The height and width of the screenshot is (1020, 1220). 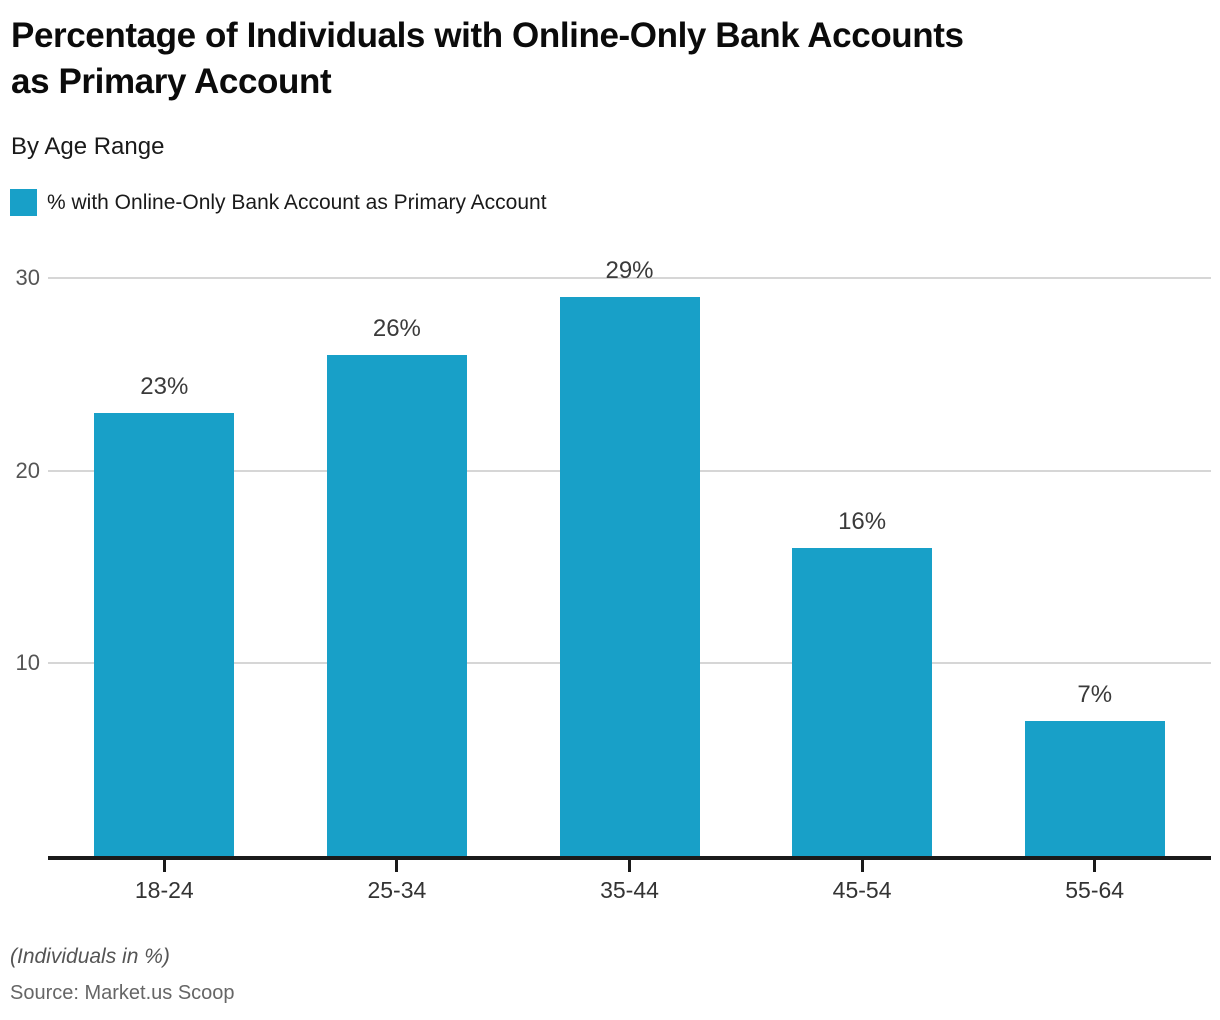 I want to click on bar-value-label-25-34: 26%, so click(x=396, y=328).